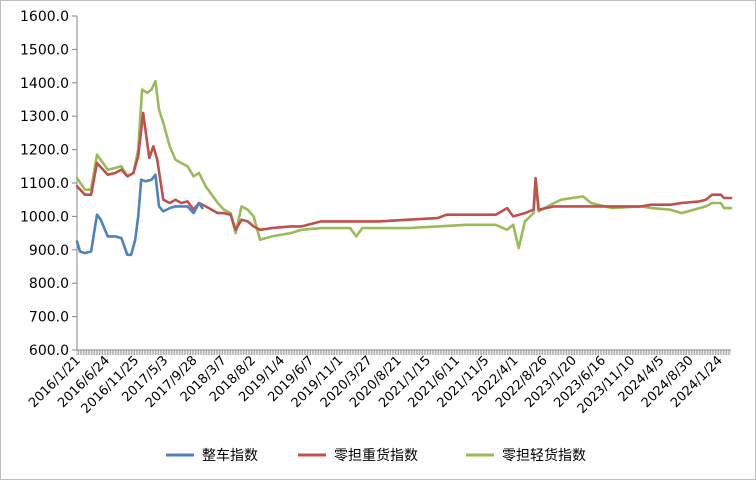 The image size is (756, 483). What do you see at coordinates (49, 251) in the screenshot?
I see `y-tick-label: 900.0` at bounding box center [49, 251].